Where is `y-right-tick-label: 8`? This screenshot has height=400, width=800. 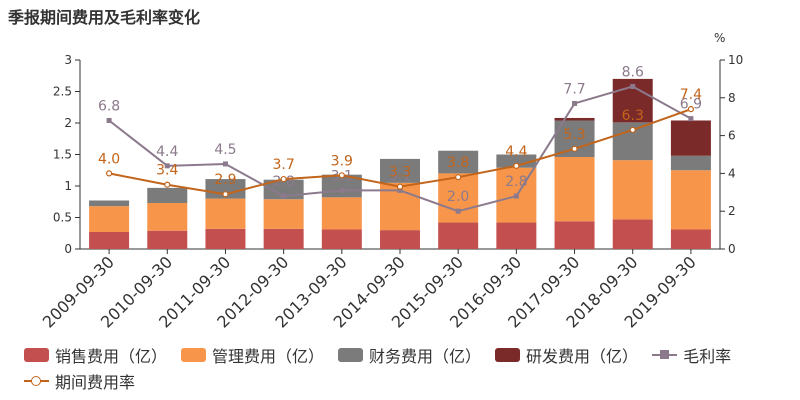 y-right-tick-label: 8 is located at coordinates (732, 98).